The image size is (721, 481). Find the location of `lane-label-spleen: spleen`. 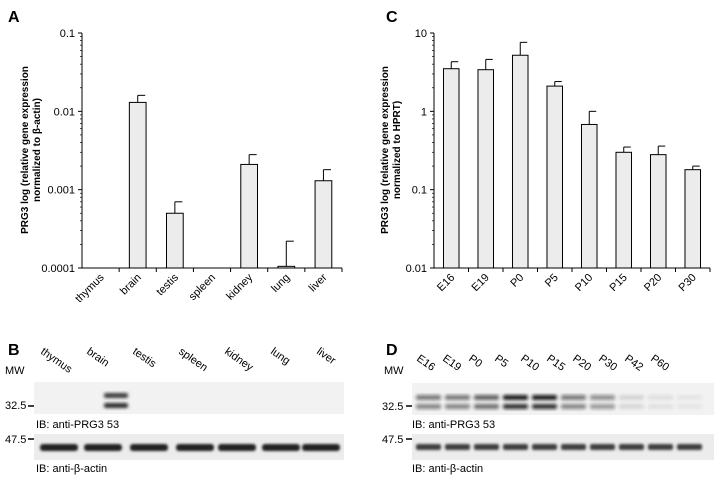

lane-label-spleen: spleen is located at coordinates (192, 360).